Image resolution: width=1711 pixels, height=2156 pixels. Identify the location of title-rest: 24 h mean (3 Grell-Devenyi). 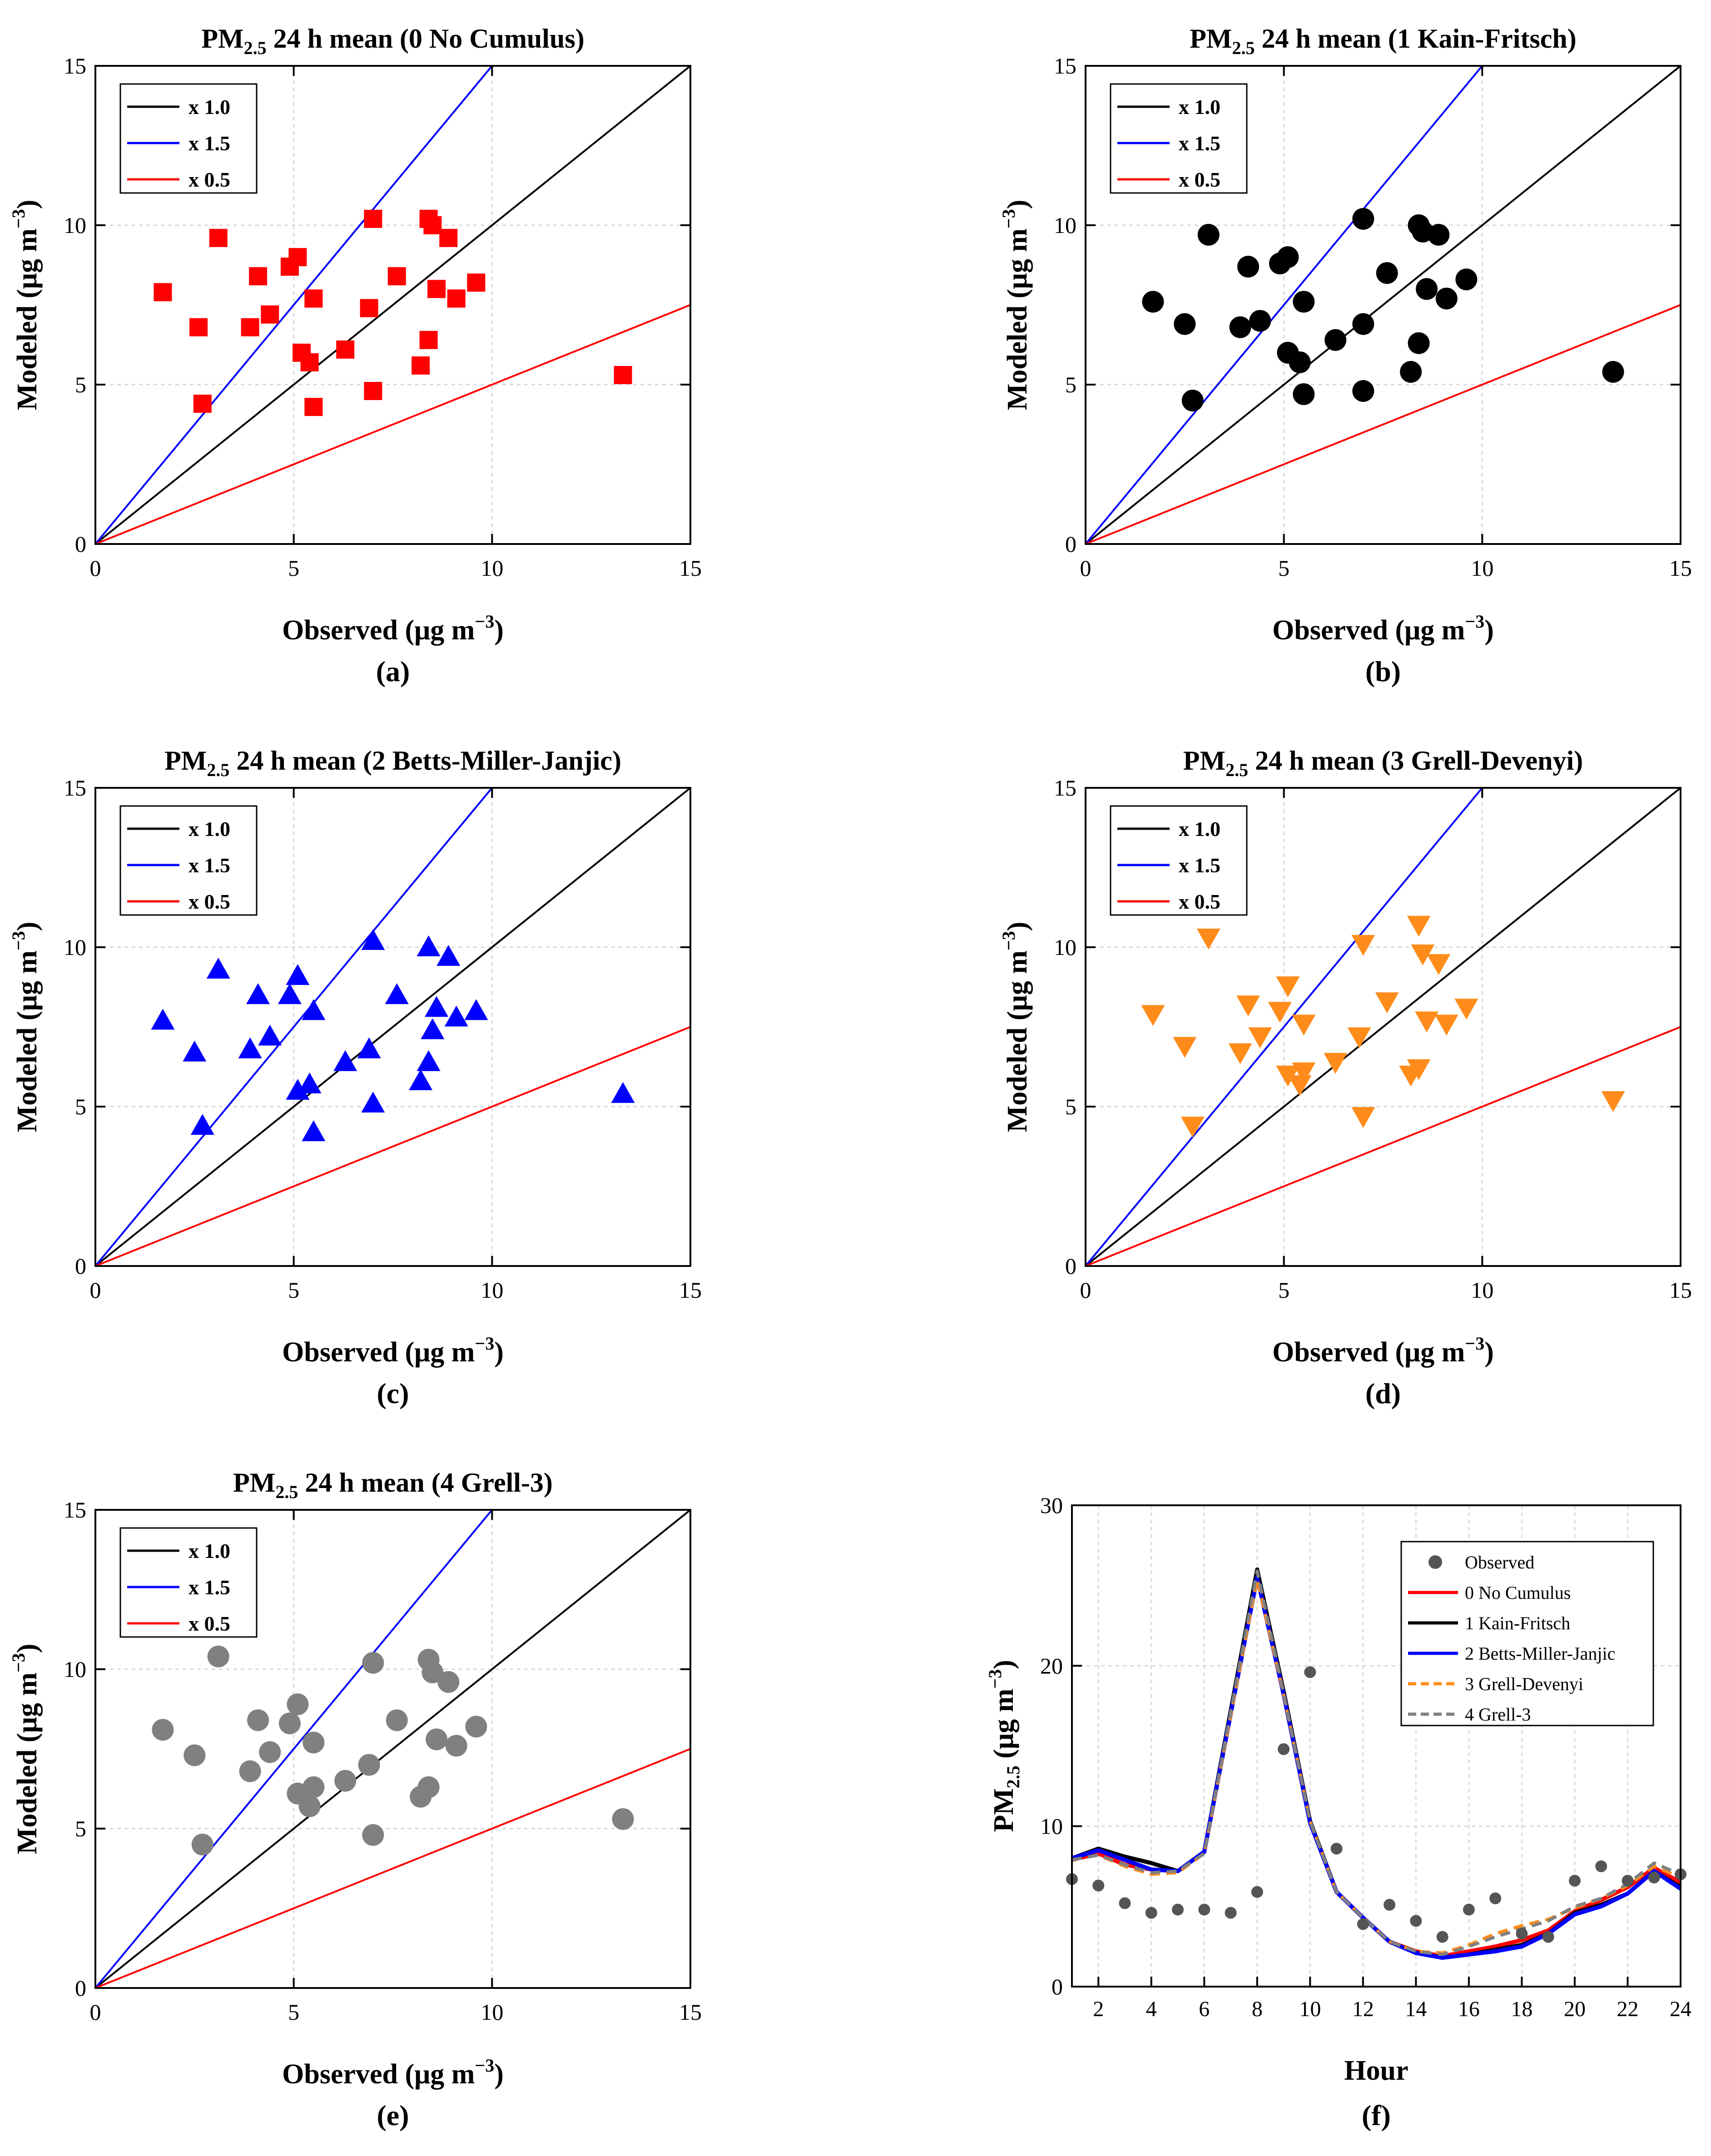
(1415, 761).